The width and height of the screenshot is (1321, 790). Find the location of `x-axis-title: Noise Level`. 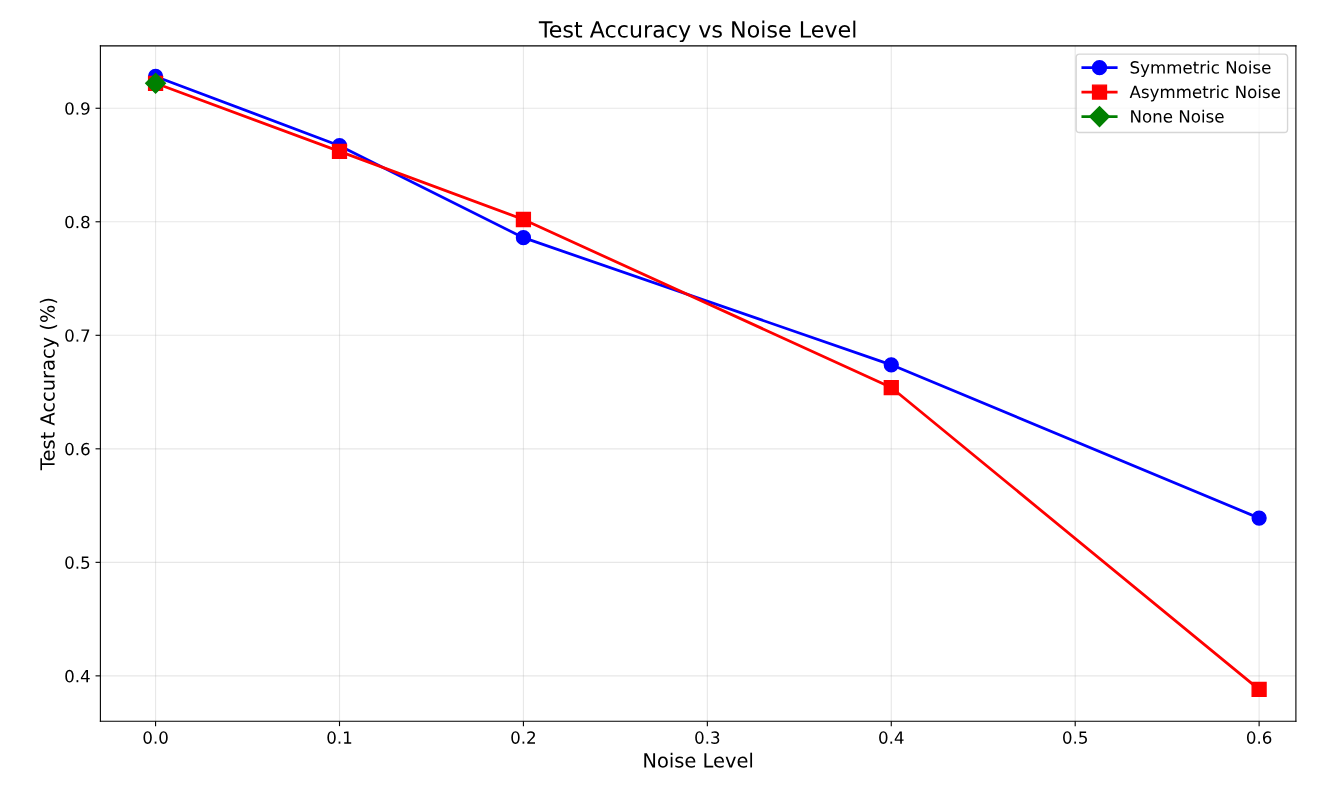

x-axis-title: Noise Level is located at coordinates (698, 760).